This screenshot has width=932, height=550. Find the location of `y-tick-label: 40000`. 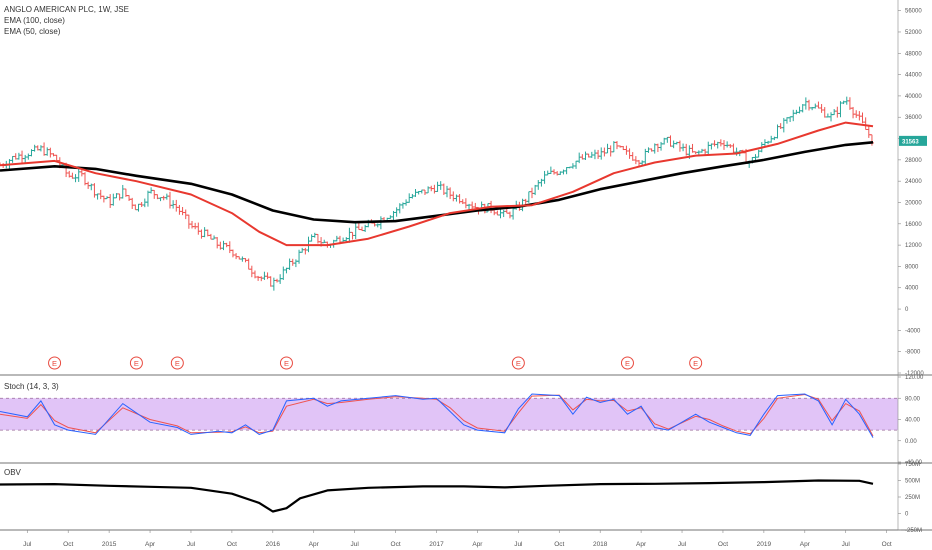

y-tick-label: 40000 is located at coordinates (913, 97).